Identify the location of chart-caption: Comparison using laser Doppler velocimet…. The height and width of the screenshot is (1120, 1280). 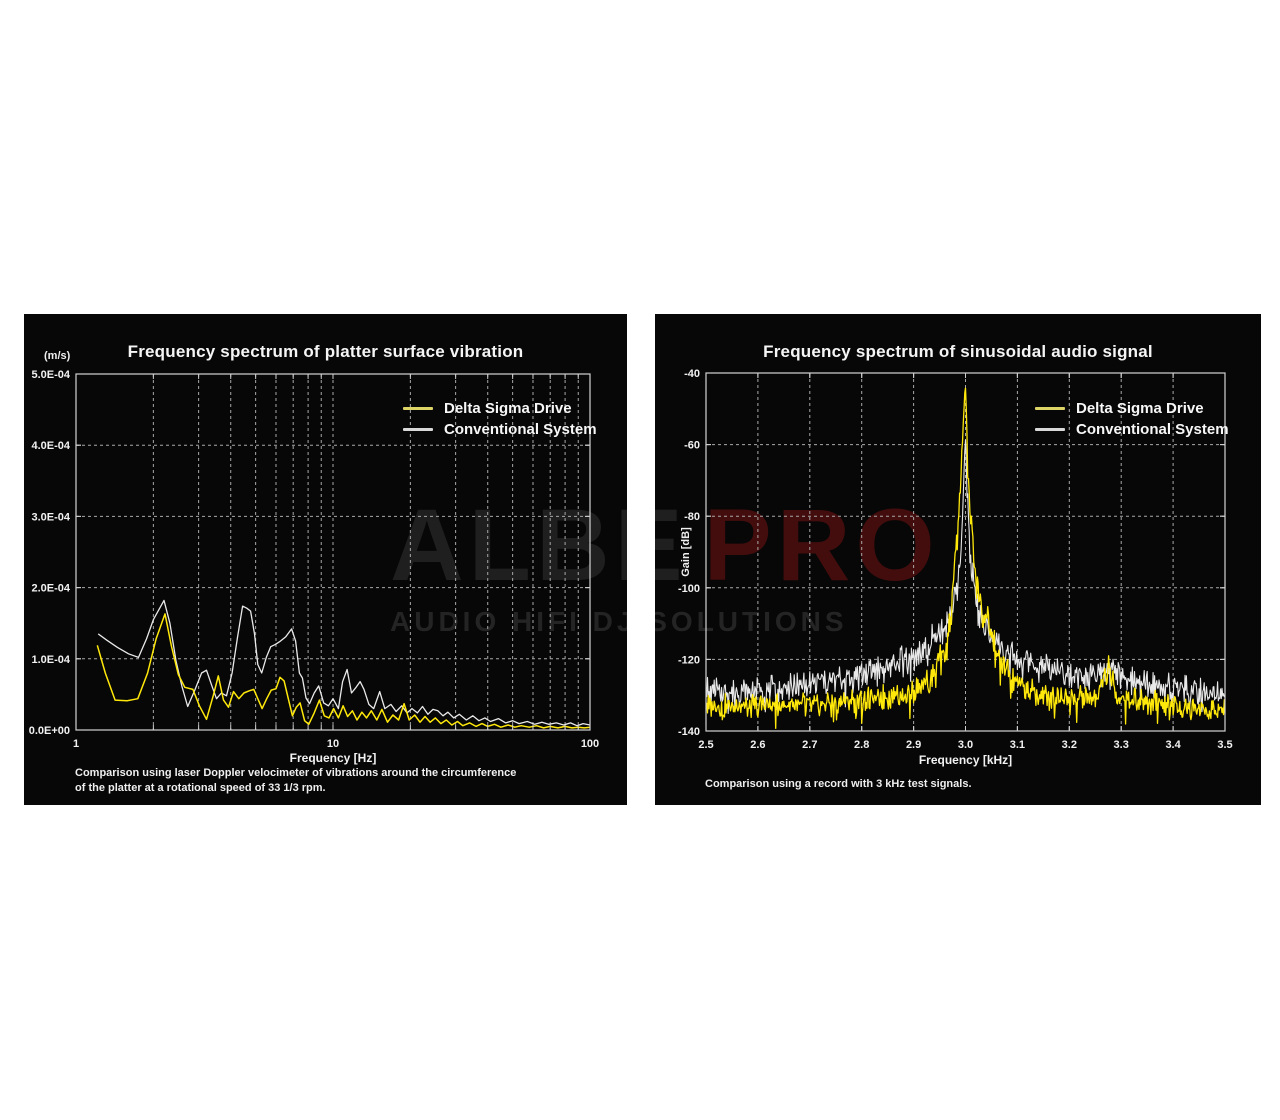
(296, 780).